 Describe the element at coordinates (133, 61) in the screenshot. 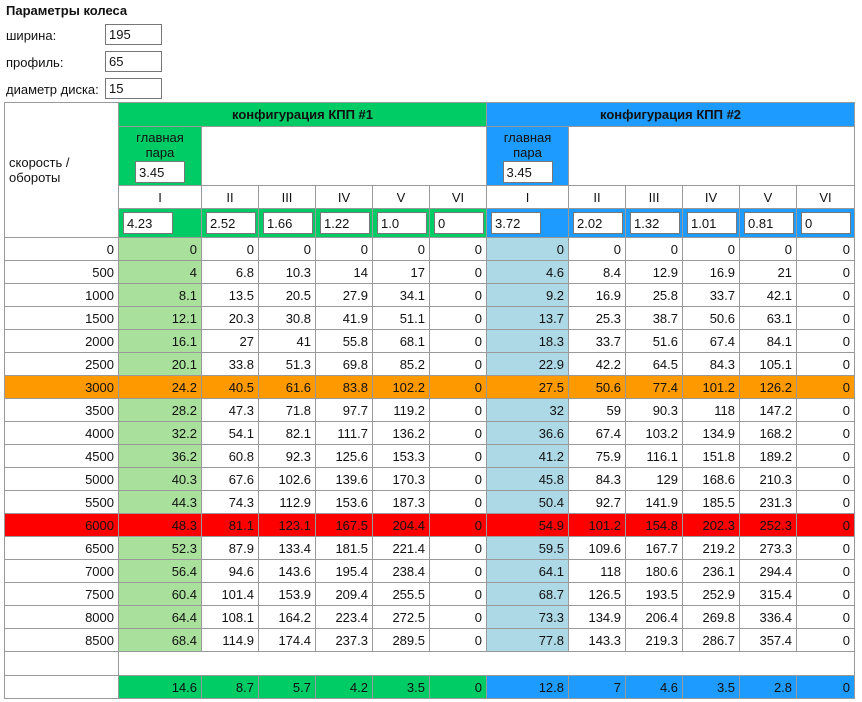

I see `profile-input` at that location.